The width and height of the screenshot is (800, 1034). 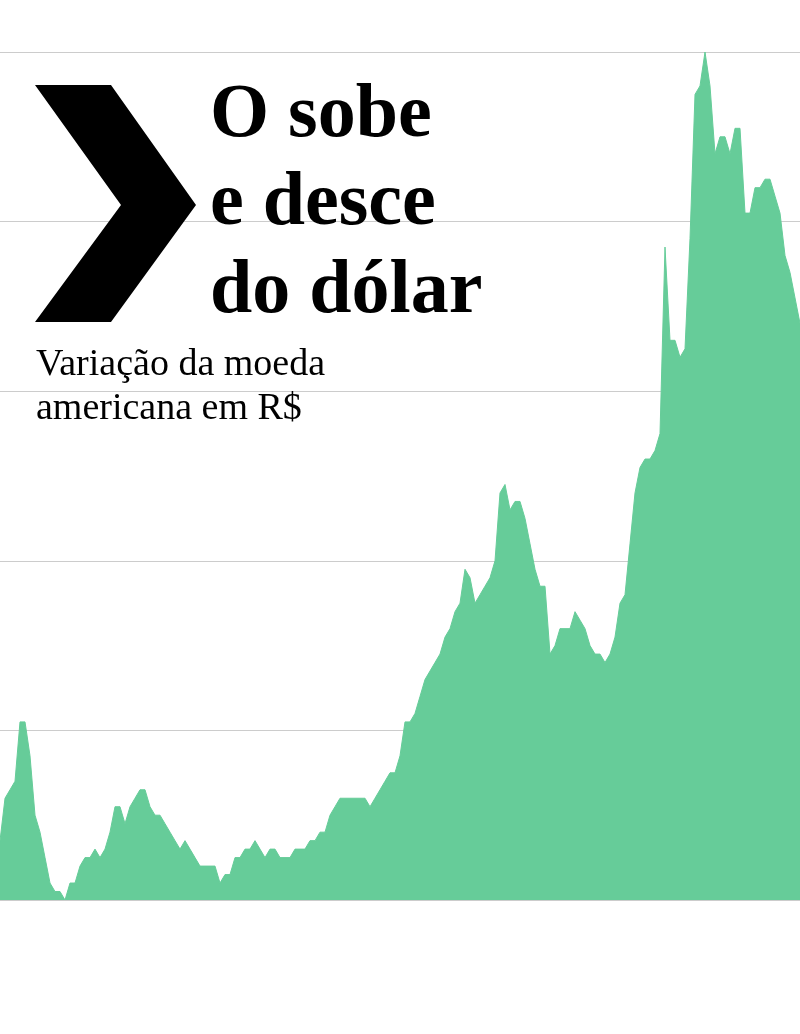 I want to click on text: Variação da moeda americana em R$, so click(x=181, y=384).